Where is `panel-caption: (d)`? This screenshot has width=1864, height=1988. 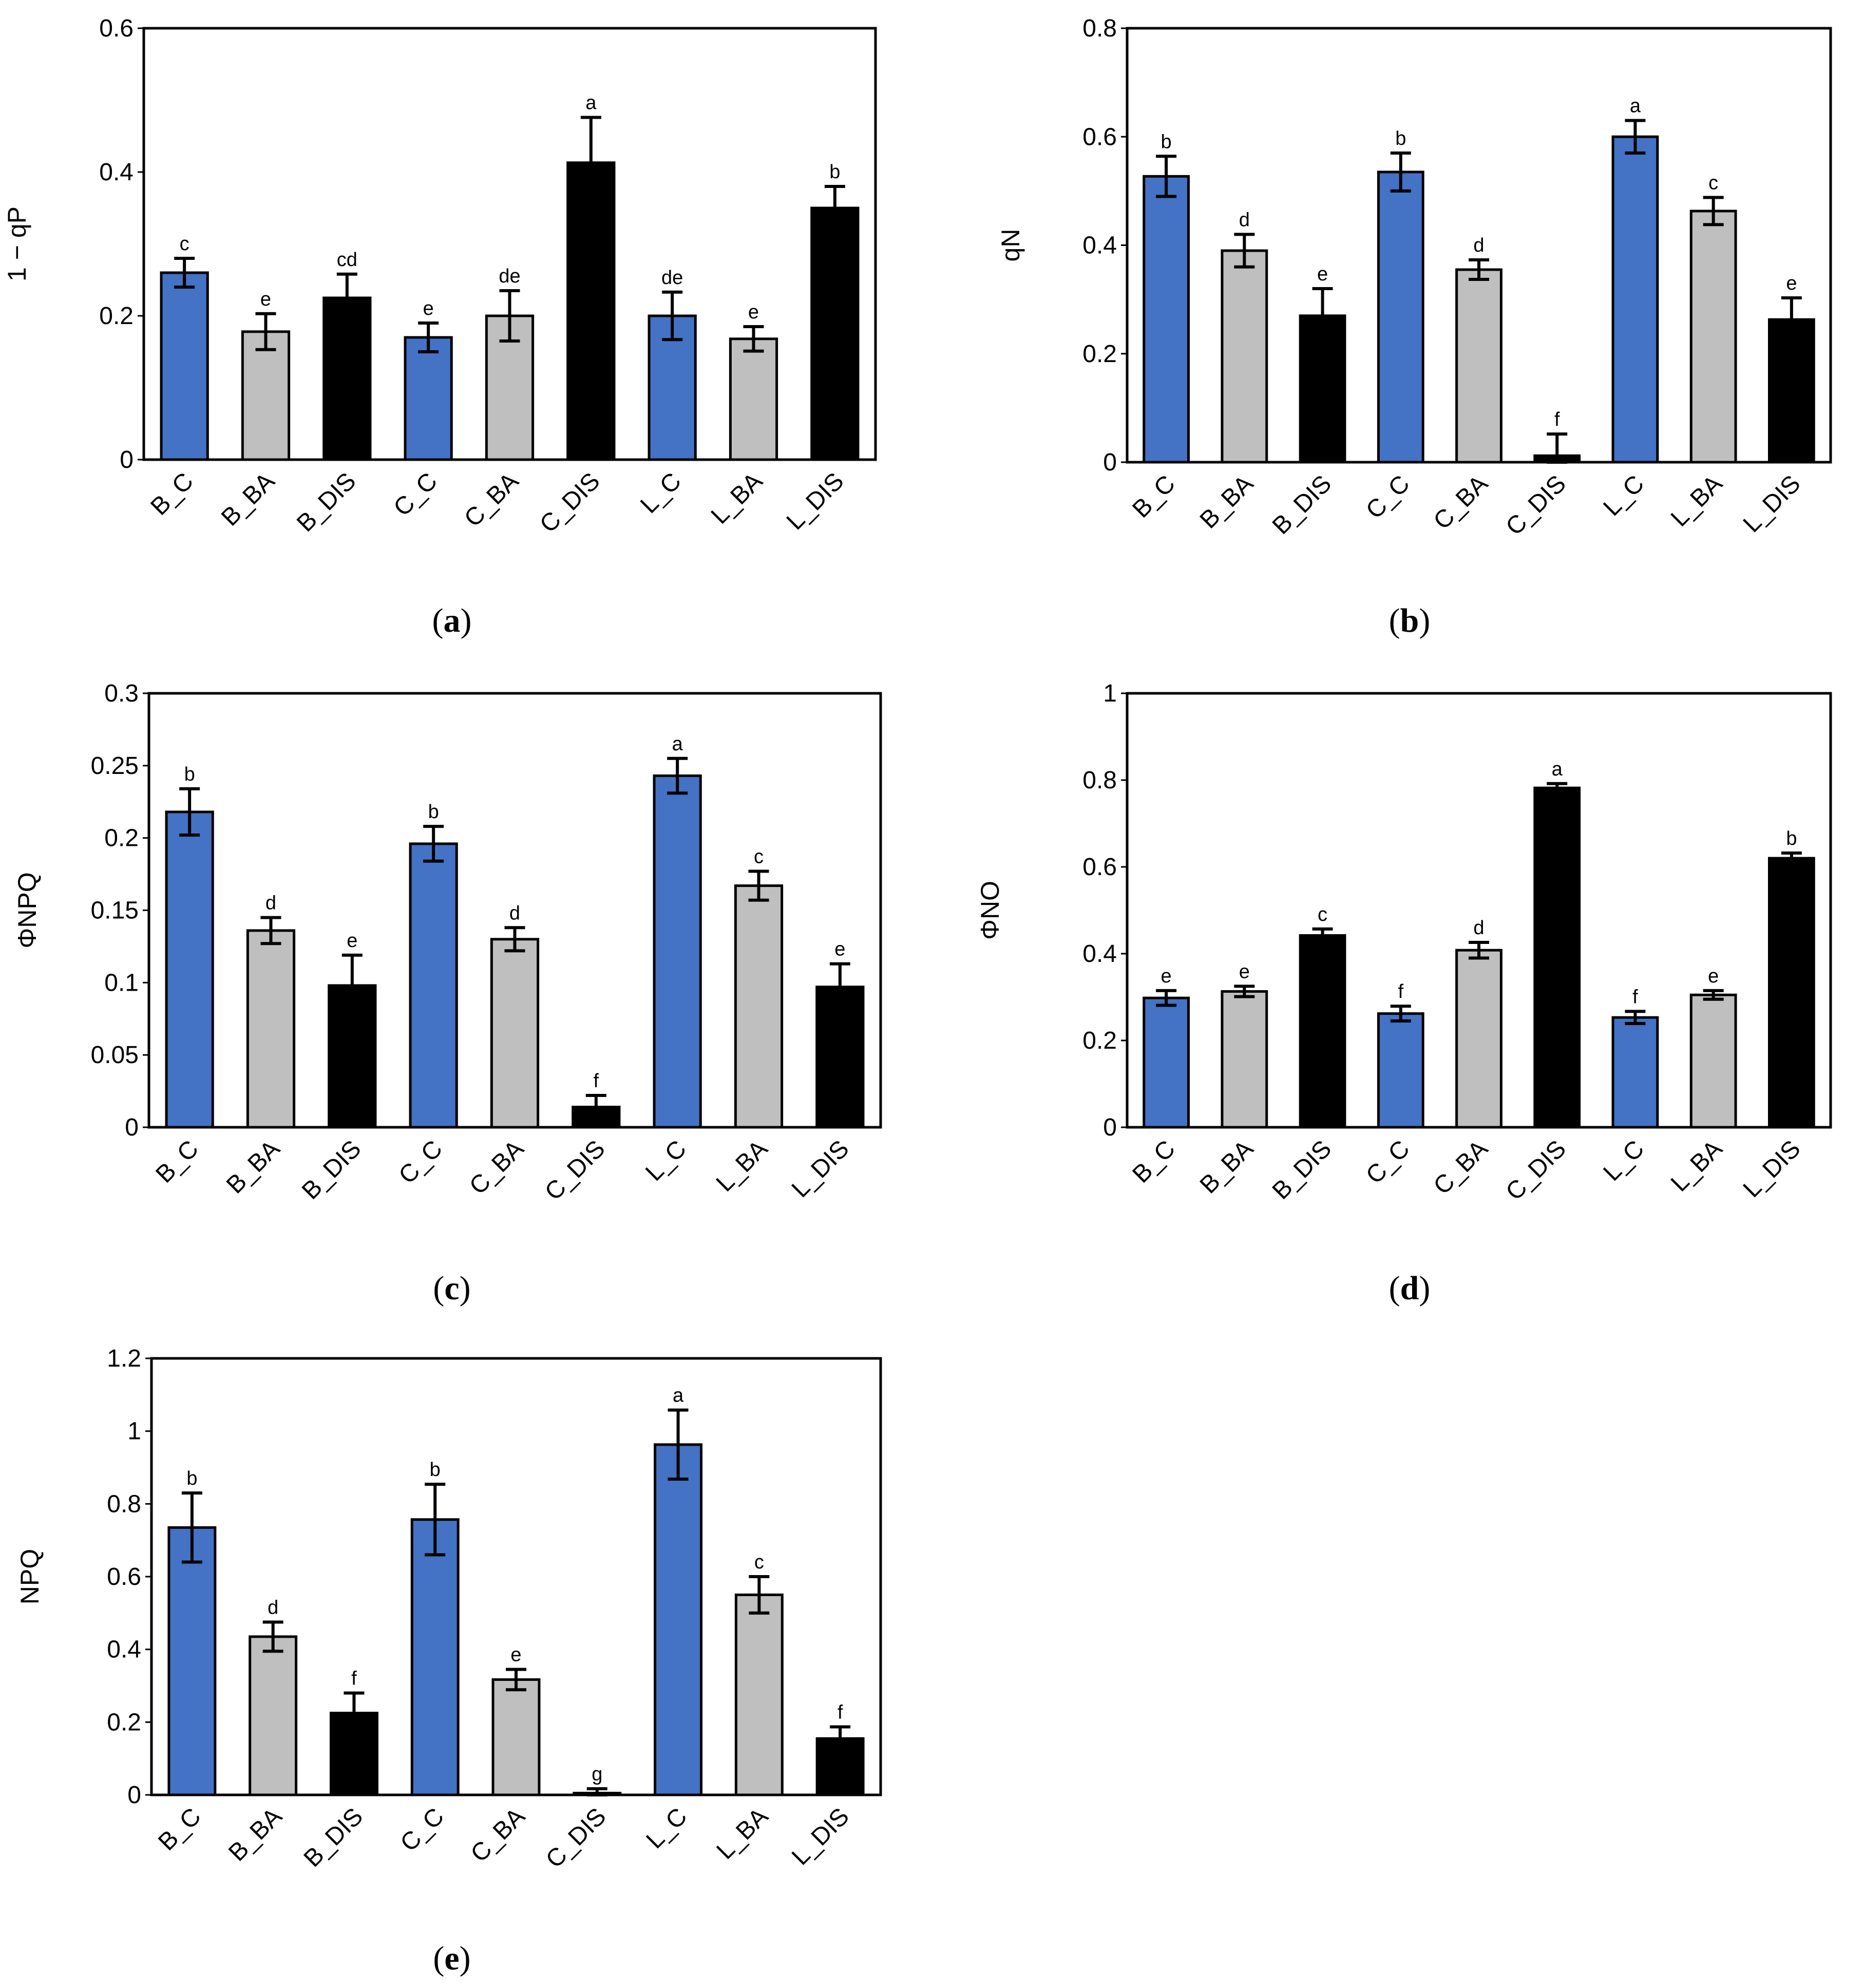 panel-caption: (d) is located at coordinates (1410, 1288).